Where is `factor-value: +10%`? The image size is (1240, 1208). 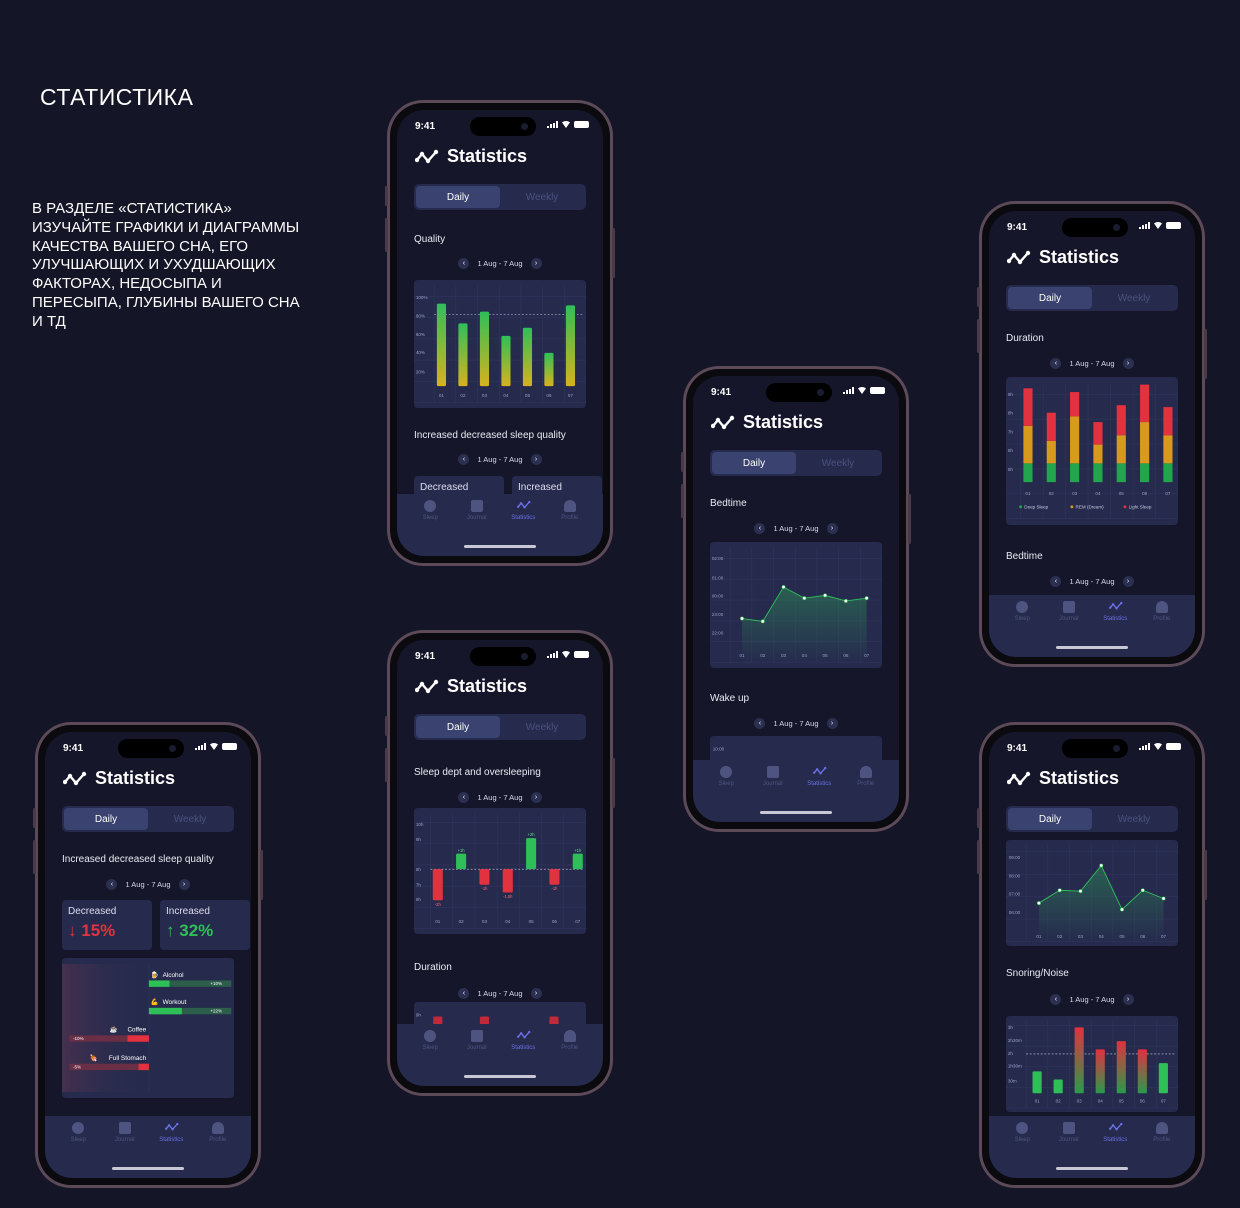
factor-value: +10% is located at coordinates (216, 983).